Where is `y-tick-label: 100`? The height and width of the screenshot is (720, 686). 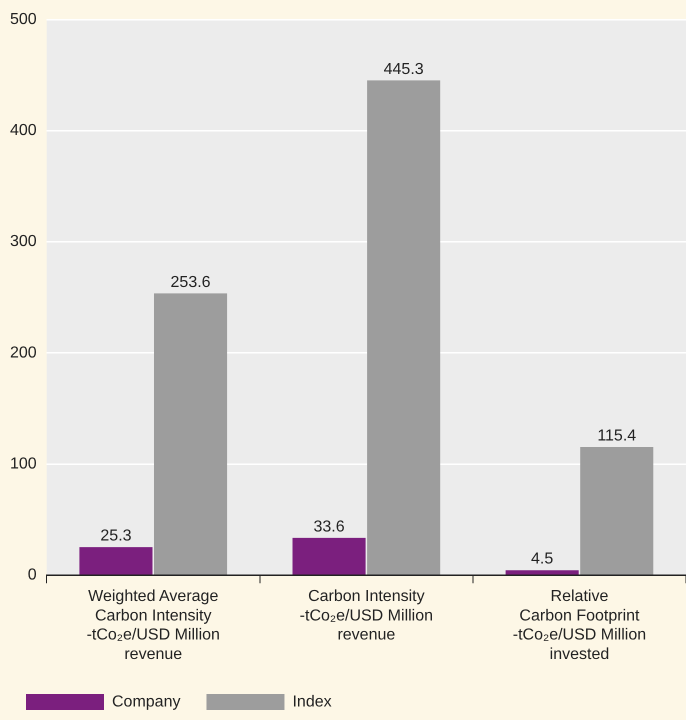
y-tick-label: 100 is located at coordinates (23, 463).